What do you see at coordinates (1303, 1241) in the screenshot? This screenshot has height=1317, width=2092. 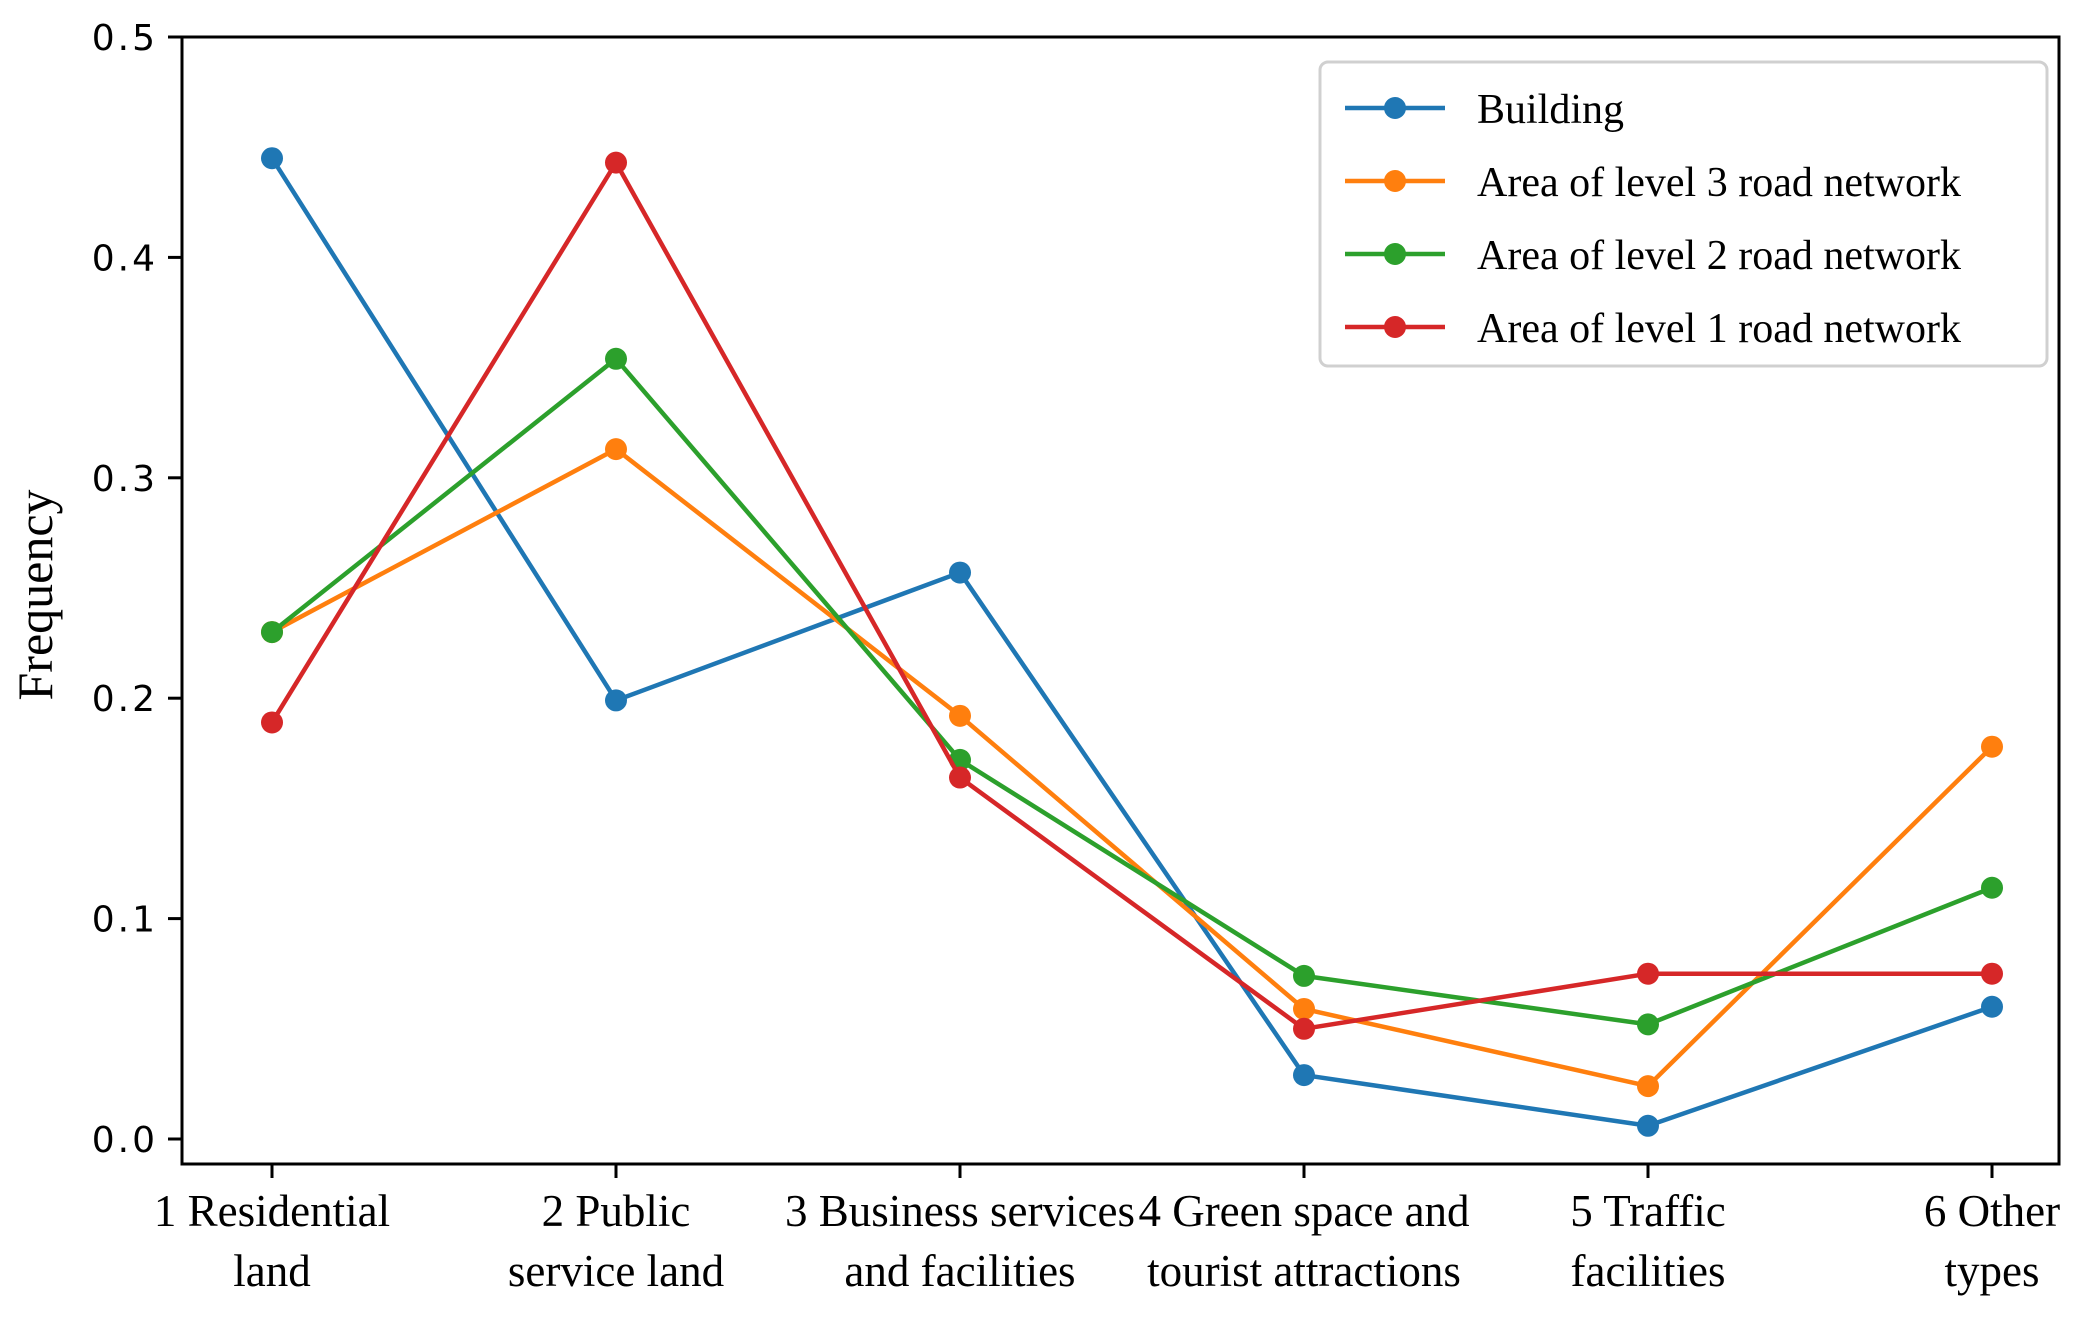 I see `x-tick-label: 4 Green space and tourist attractions` at bounding box center [1303, 1241].